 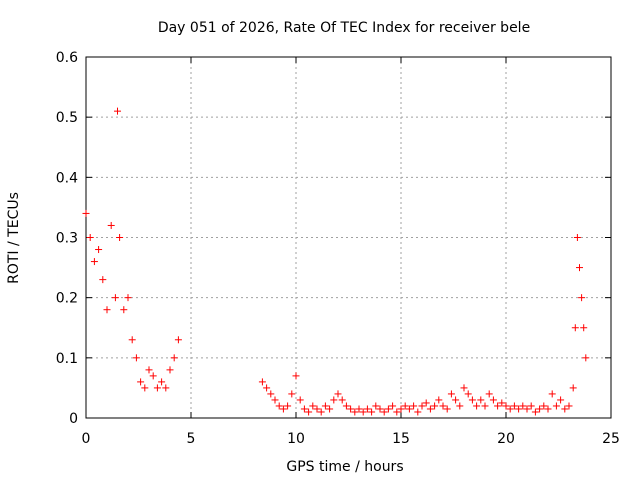 I want to click on x-tick-label: 0, so click(x=86, y=439).